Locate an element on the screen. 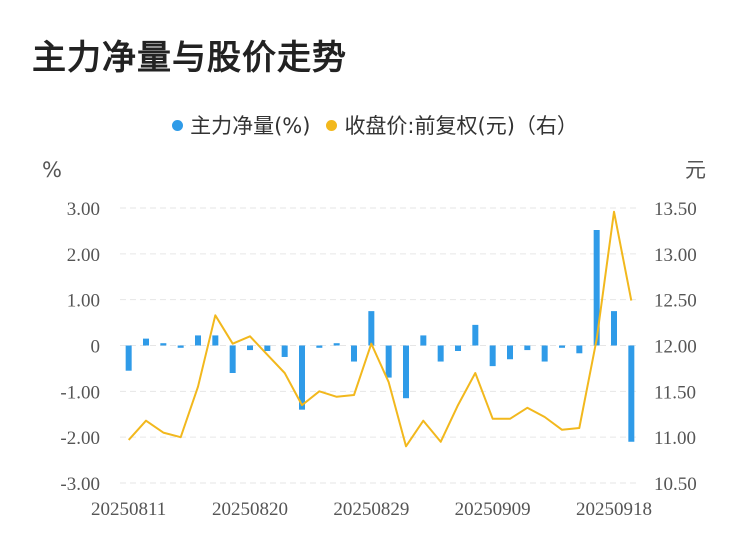 The height and width of the screenshot is (558, 750). legend-item-line: 收盘价:前复权(元)（右） is located at coordinates (452, 125).